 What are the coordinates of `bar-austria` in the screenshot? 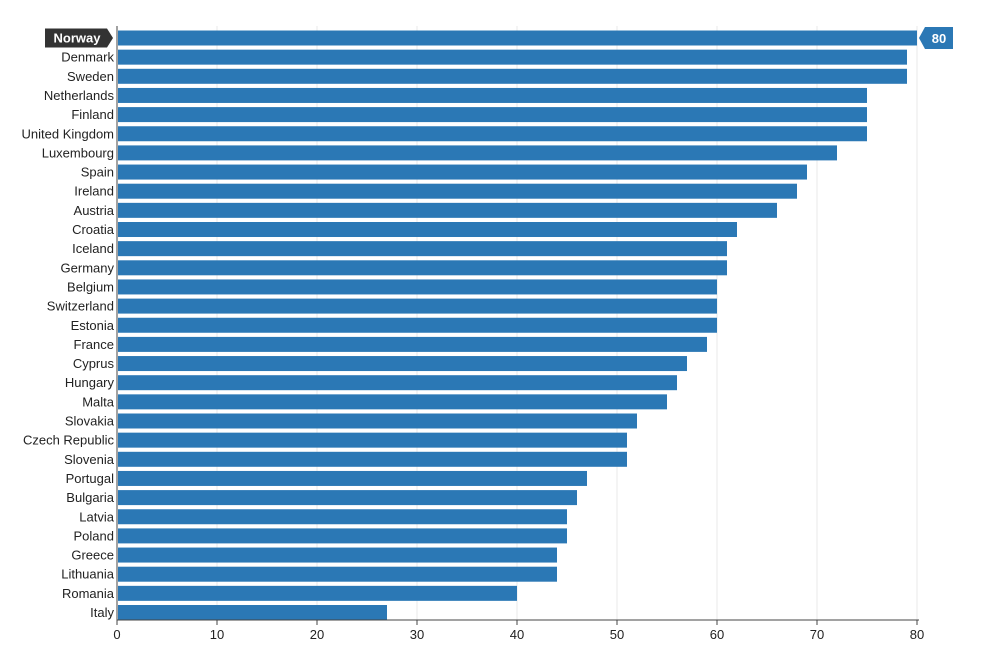 It's located at (447, 210).